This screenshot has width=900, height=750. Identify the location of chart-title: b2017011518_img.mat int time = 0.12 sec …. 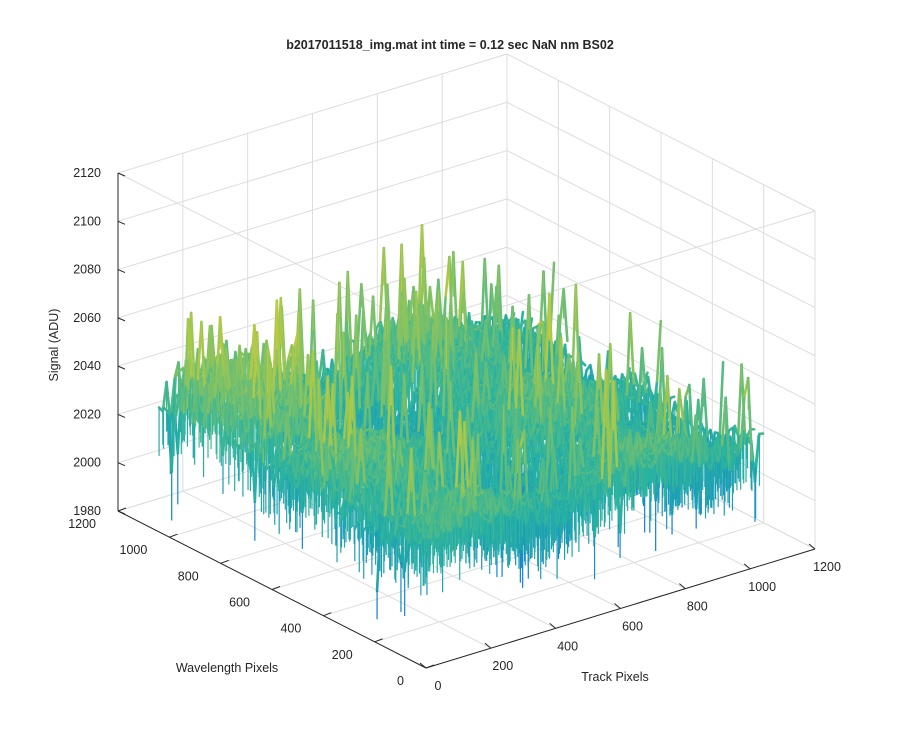
(450, 45).